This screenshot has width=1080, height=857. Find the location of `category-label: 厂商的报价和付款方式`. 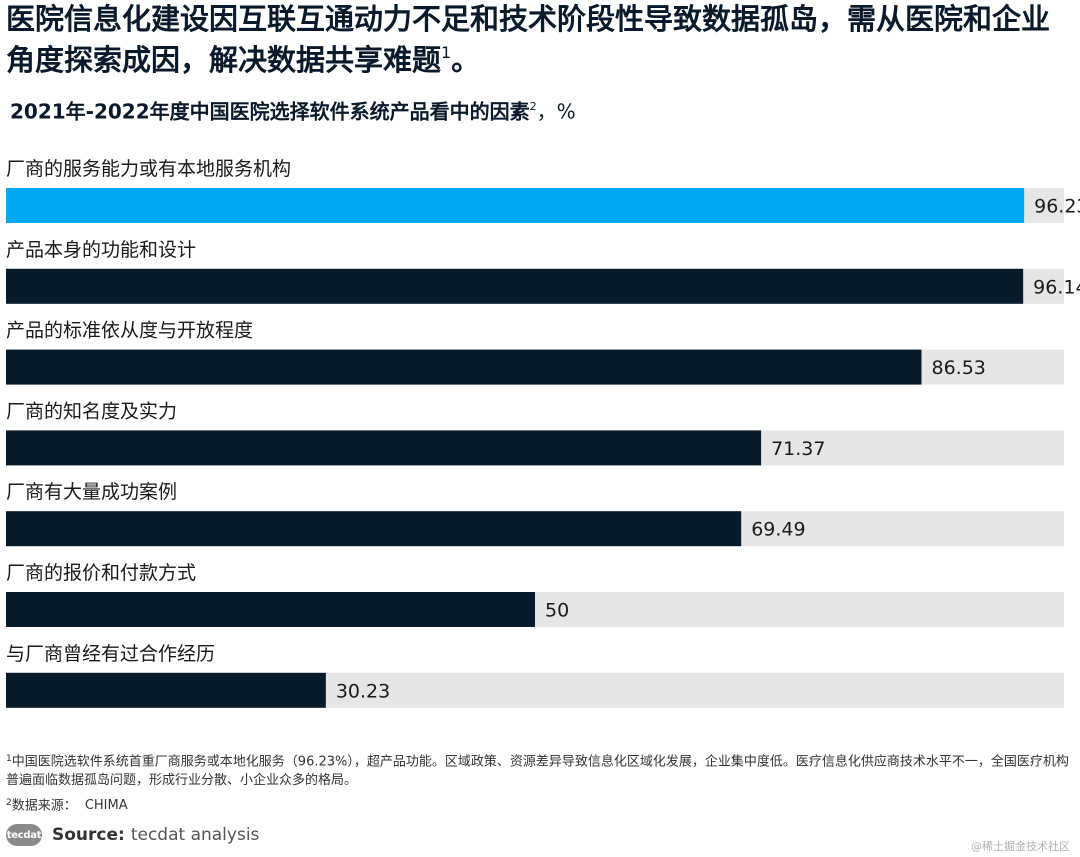

category-label: 厂商的报价和付款方式 is located at coordinates (101, 573).